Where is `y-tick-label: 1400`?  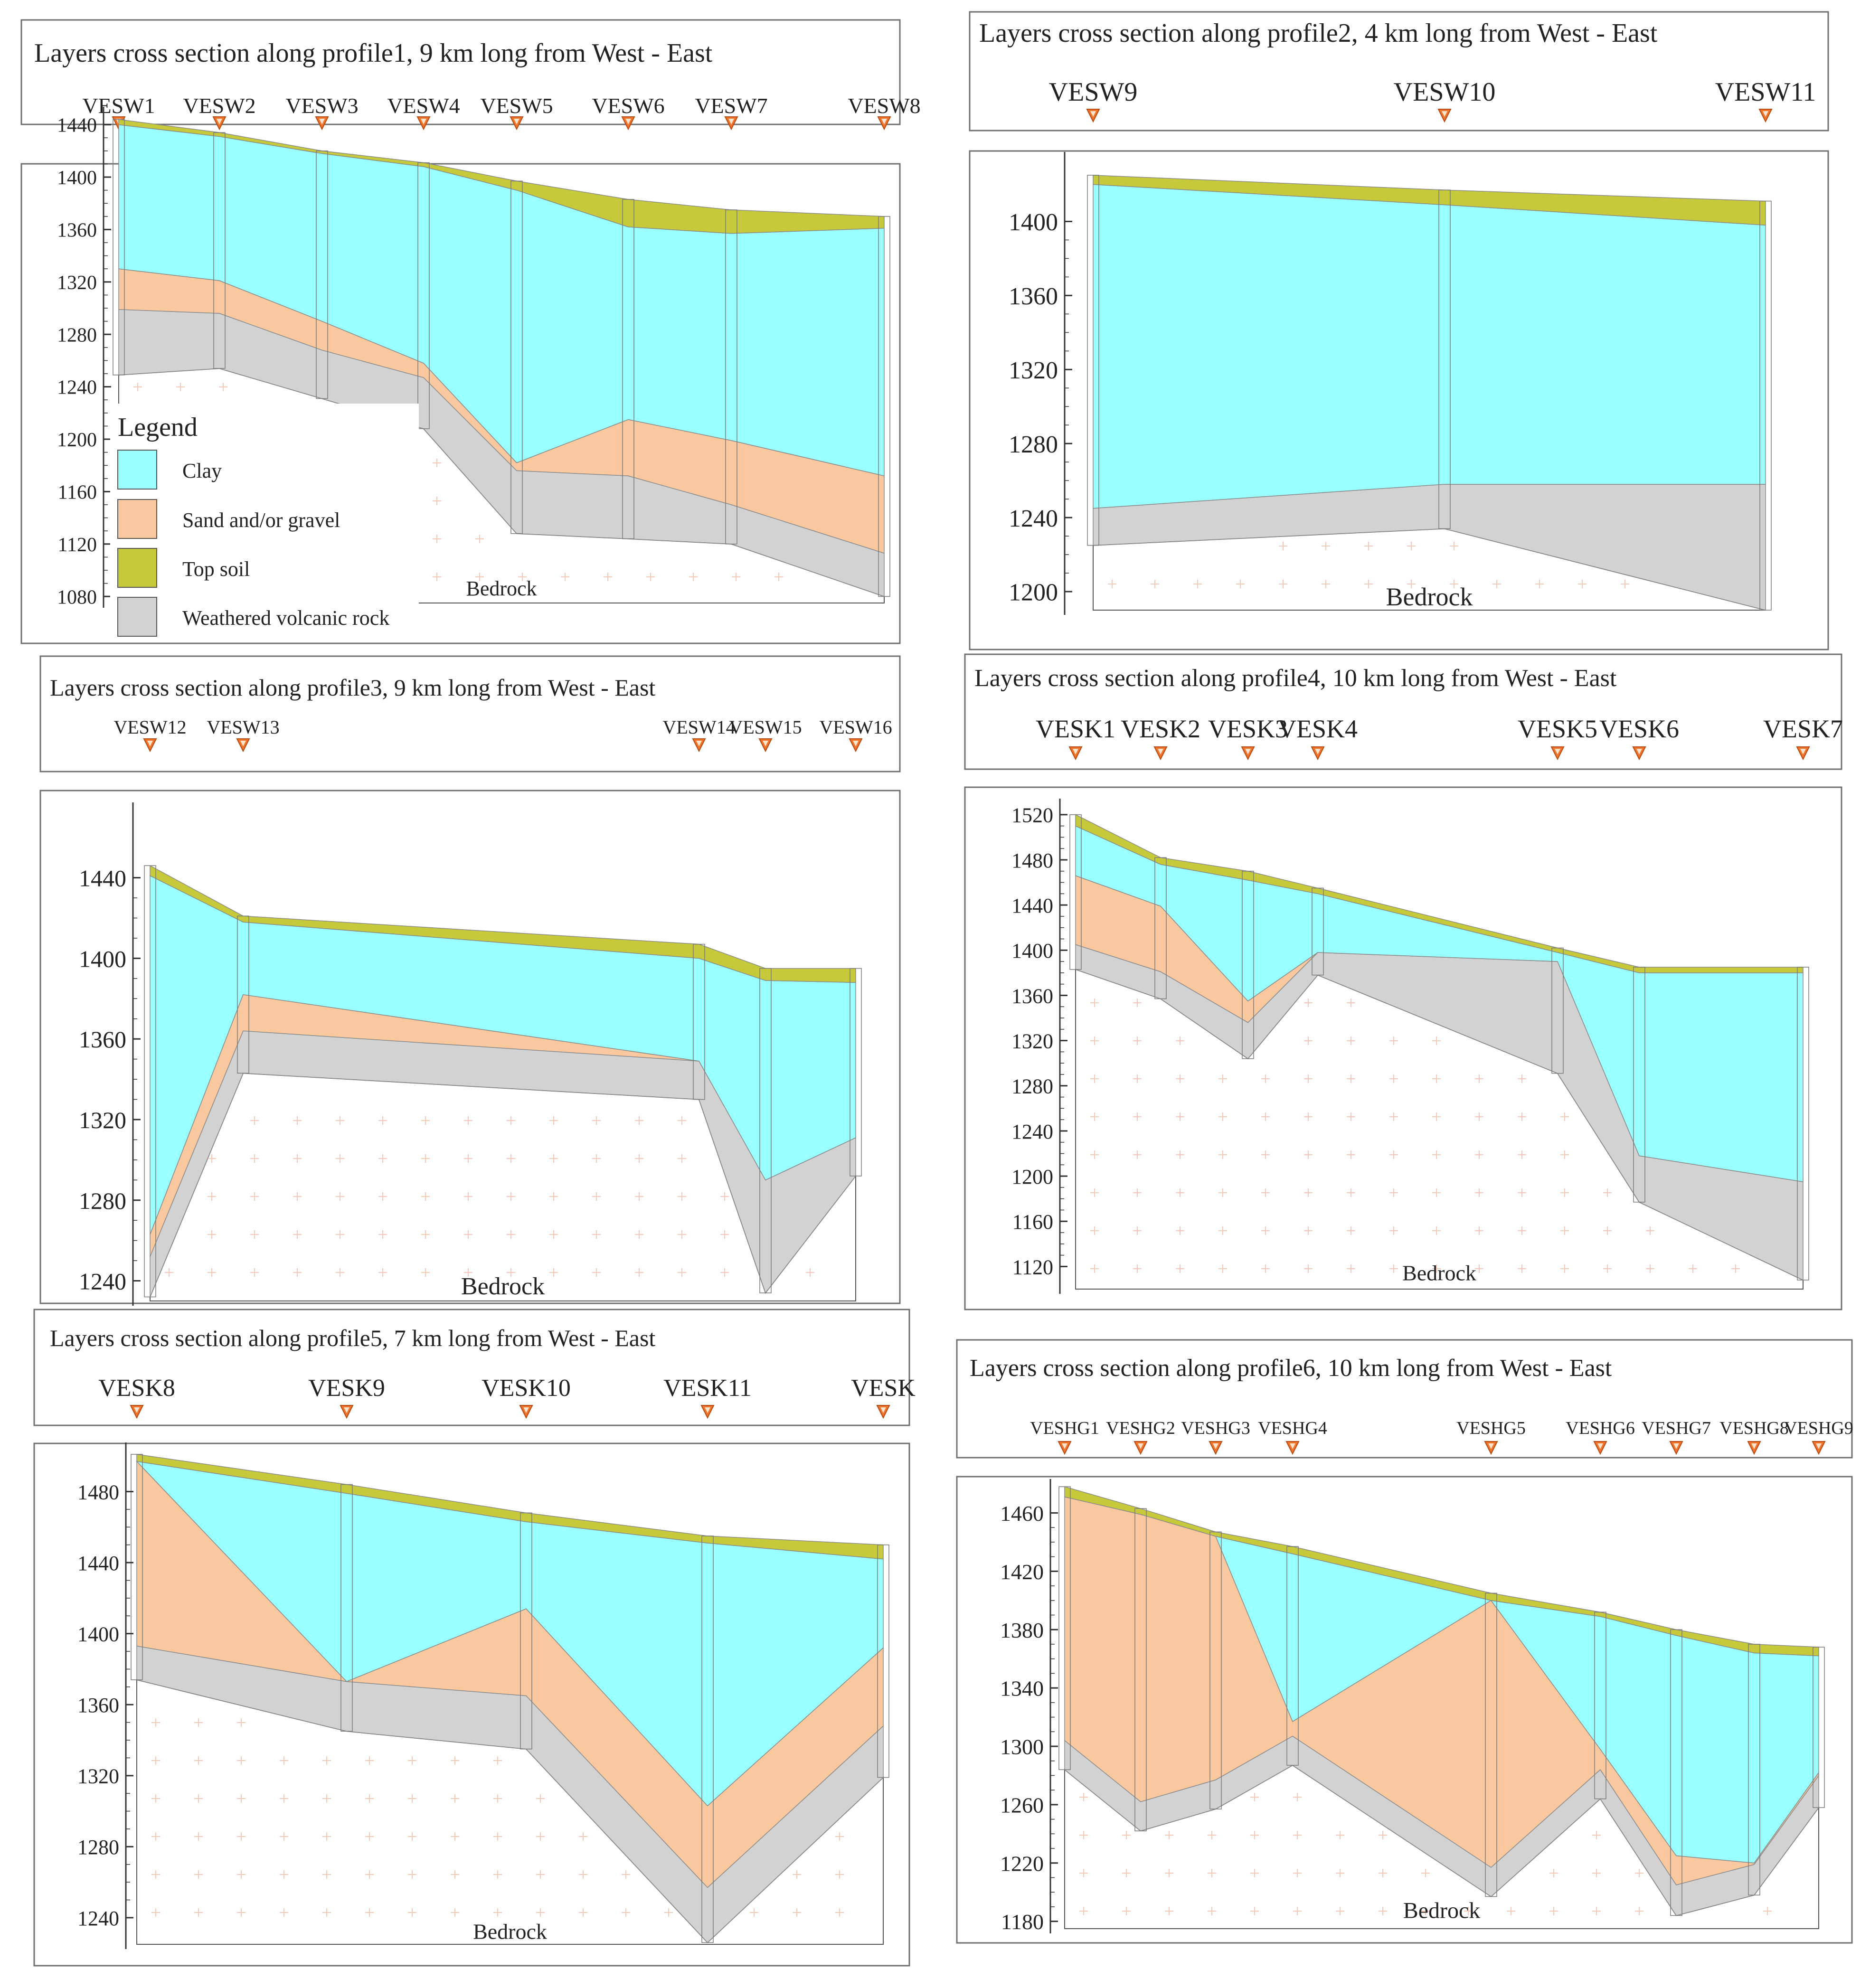 y-tick-label: 1400 is located at coordinates (98, 1634).